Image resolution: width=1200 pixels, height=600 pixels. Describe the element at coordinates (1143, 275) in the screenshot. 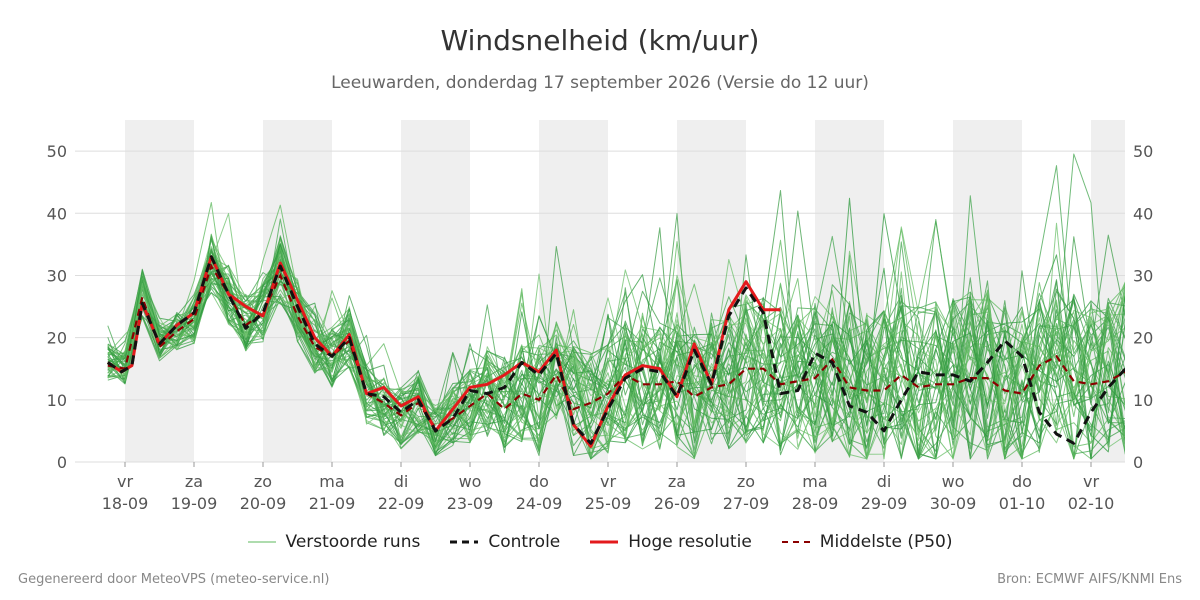

I see `y-tick-right-30: 30` at that location.